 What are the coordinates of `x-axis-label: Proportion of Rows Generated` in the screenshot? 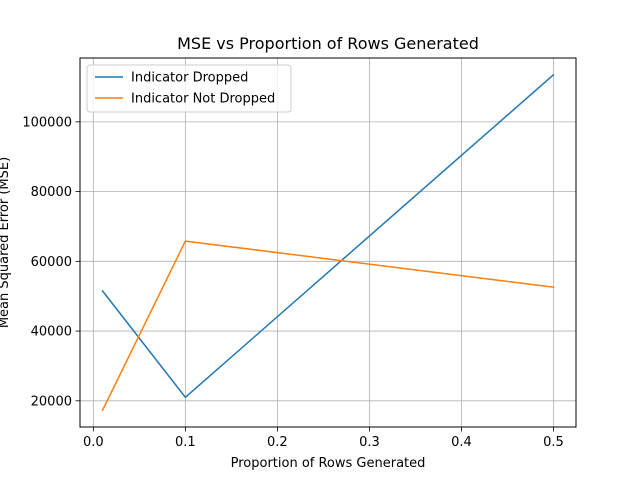 It's located at (328, 463).